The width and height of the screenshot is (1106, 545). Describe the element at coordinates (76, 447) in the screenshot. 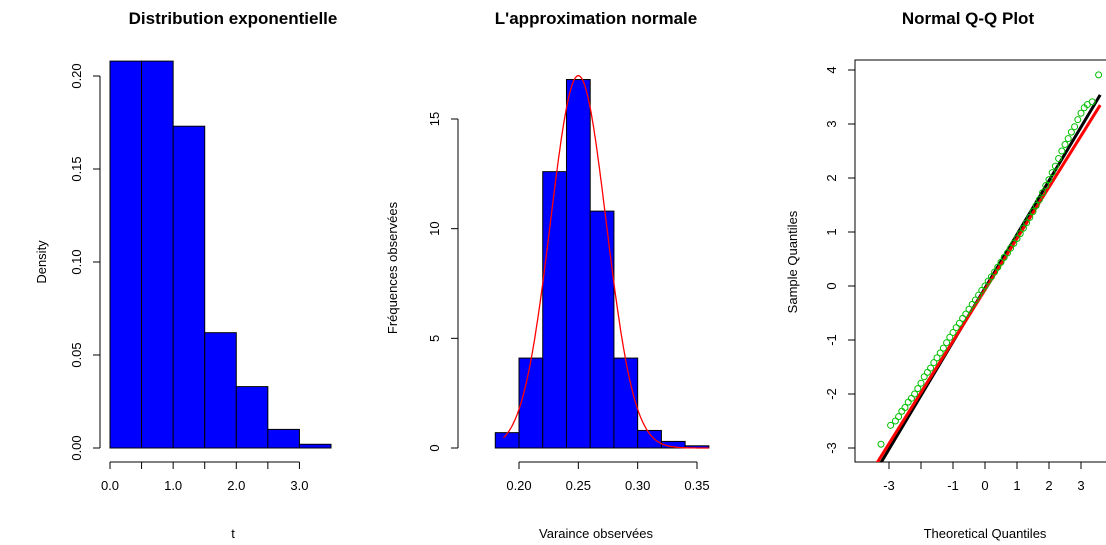

I see `y-tick-label: 0.00` at that location.